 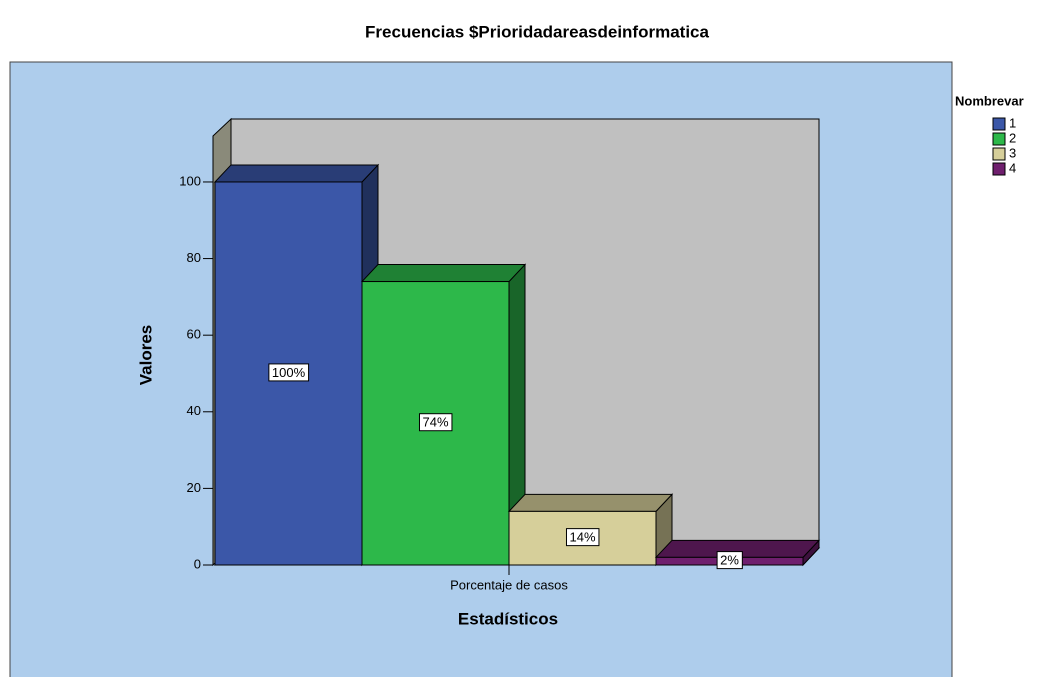 I want to click on value-label: 2%, so click(x=729, y=560).